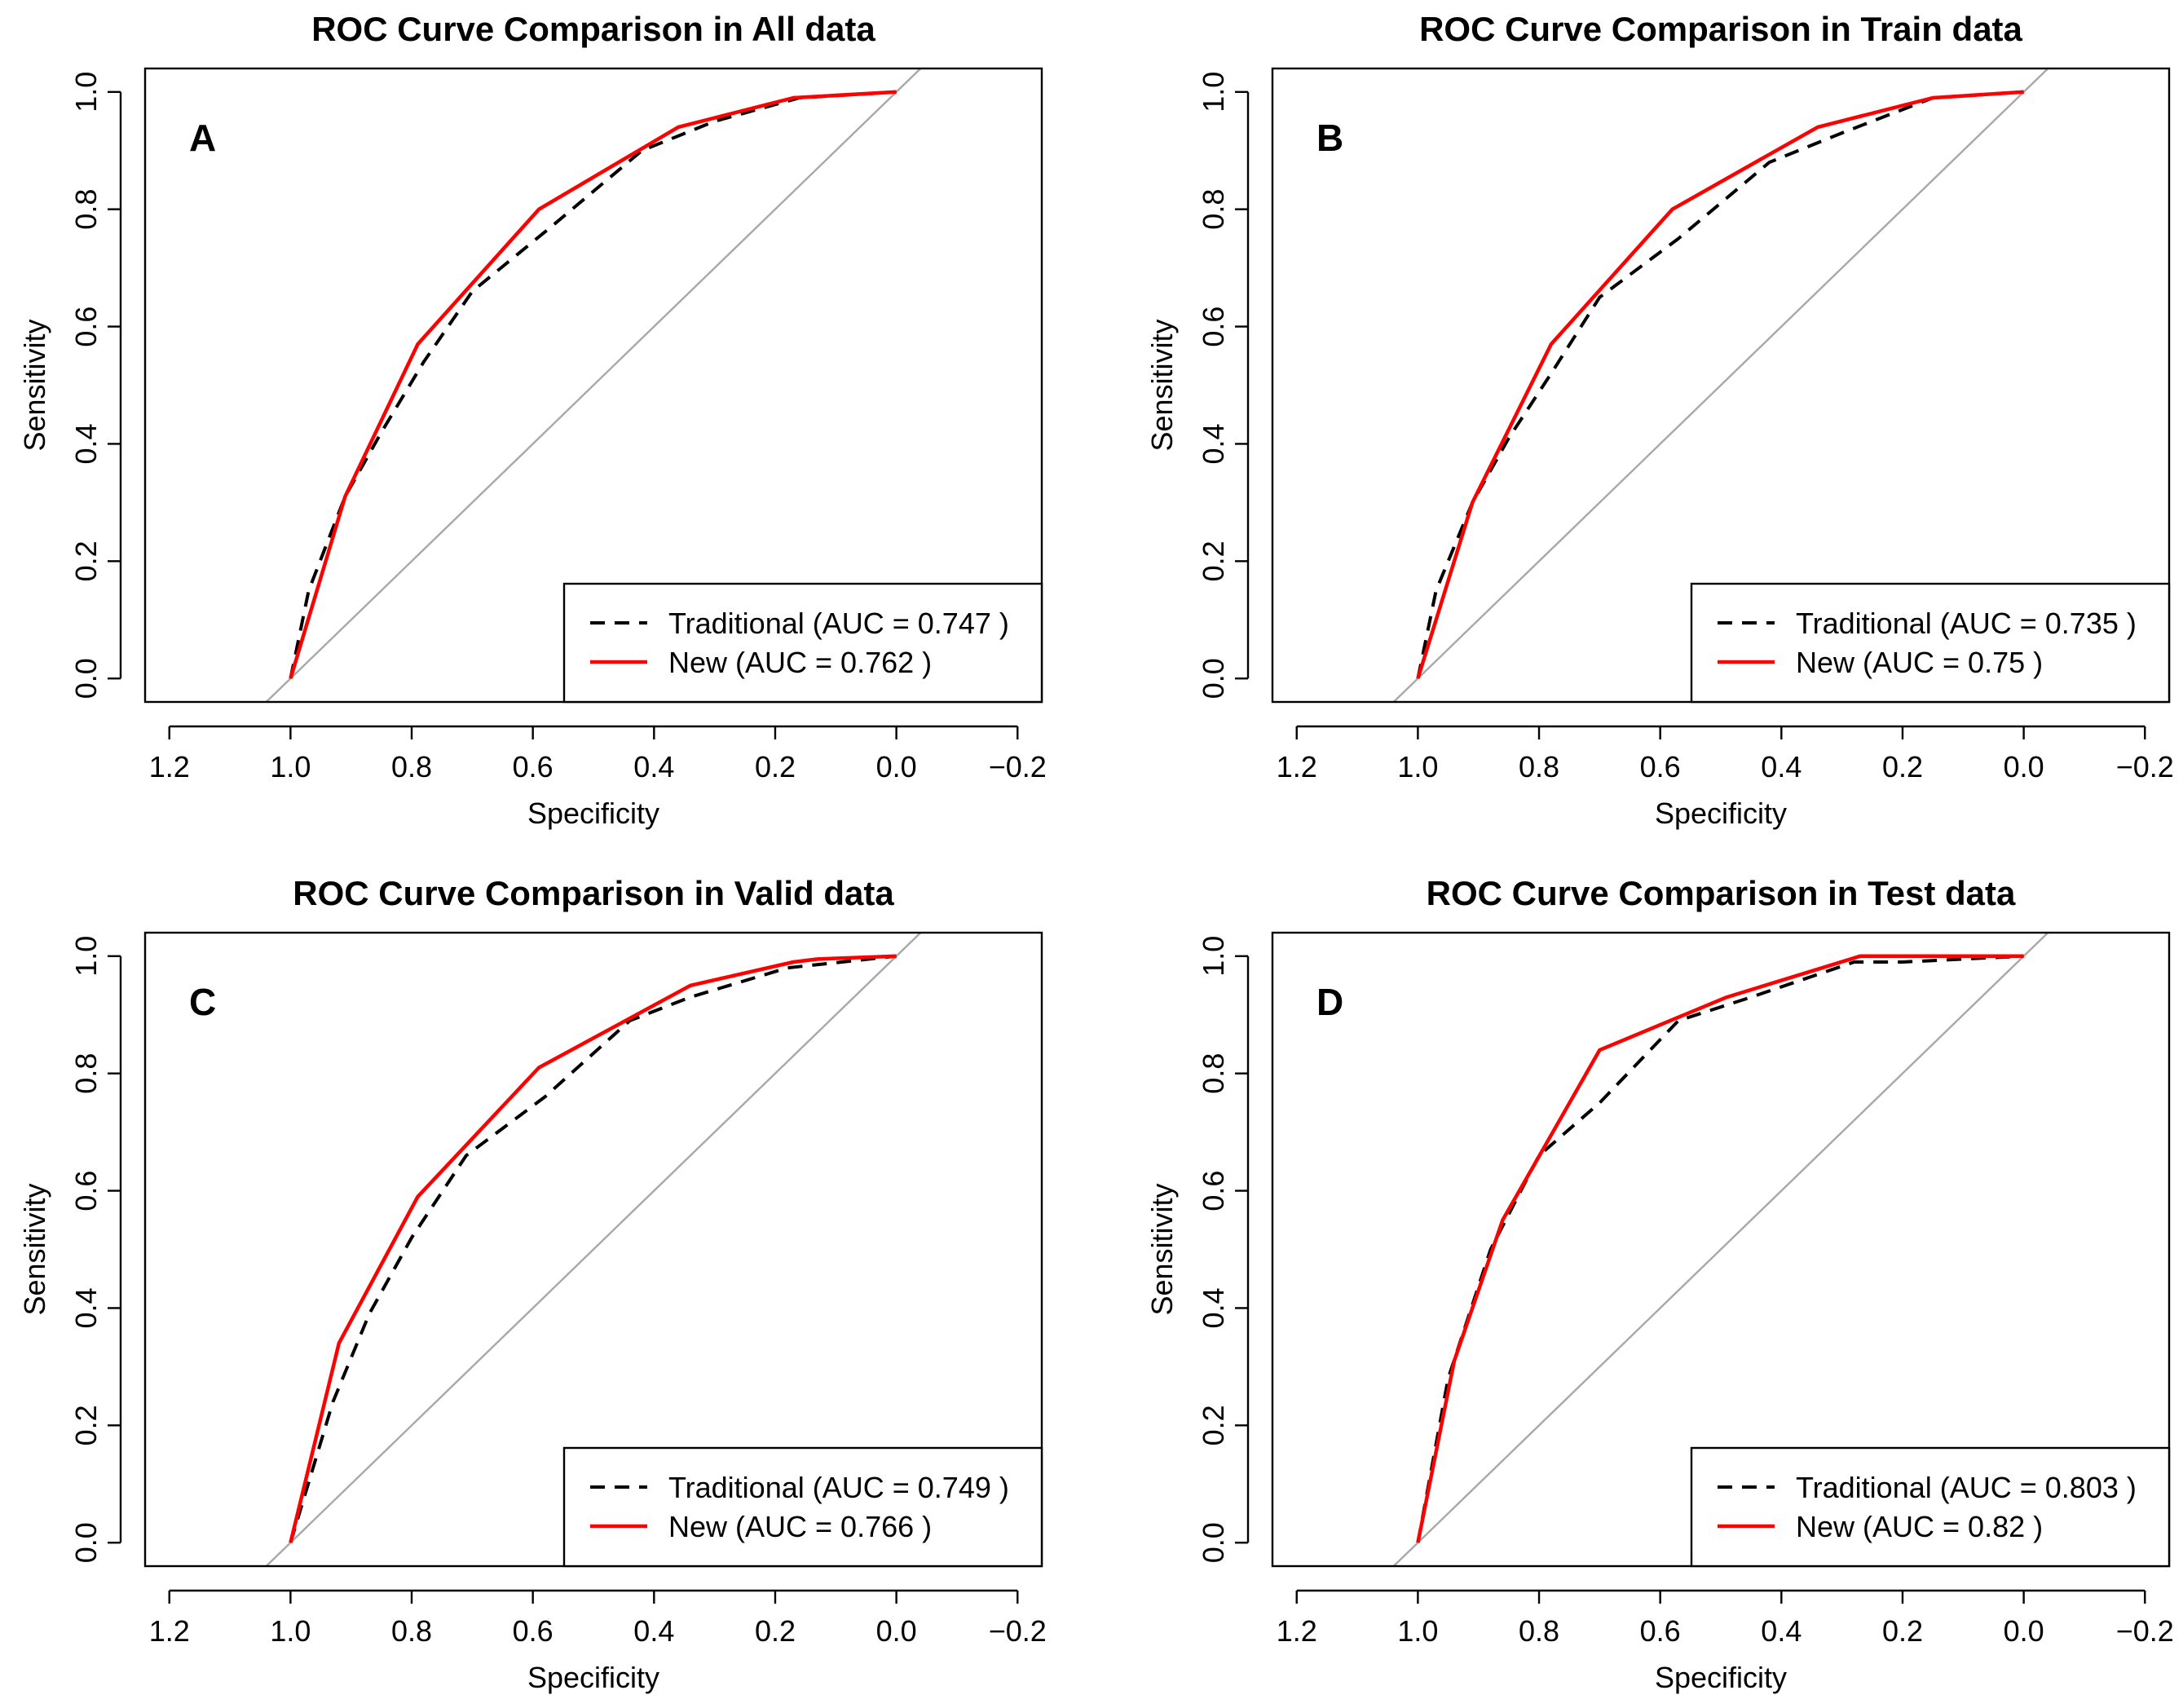  I want to click on panel-letter: B, so click(1329, 138).